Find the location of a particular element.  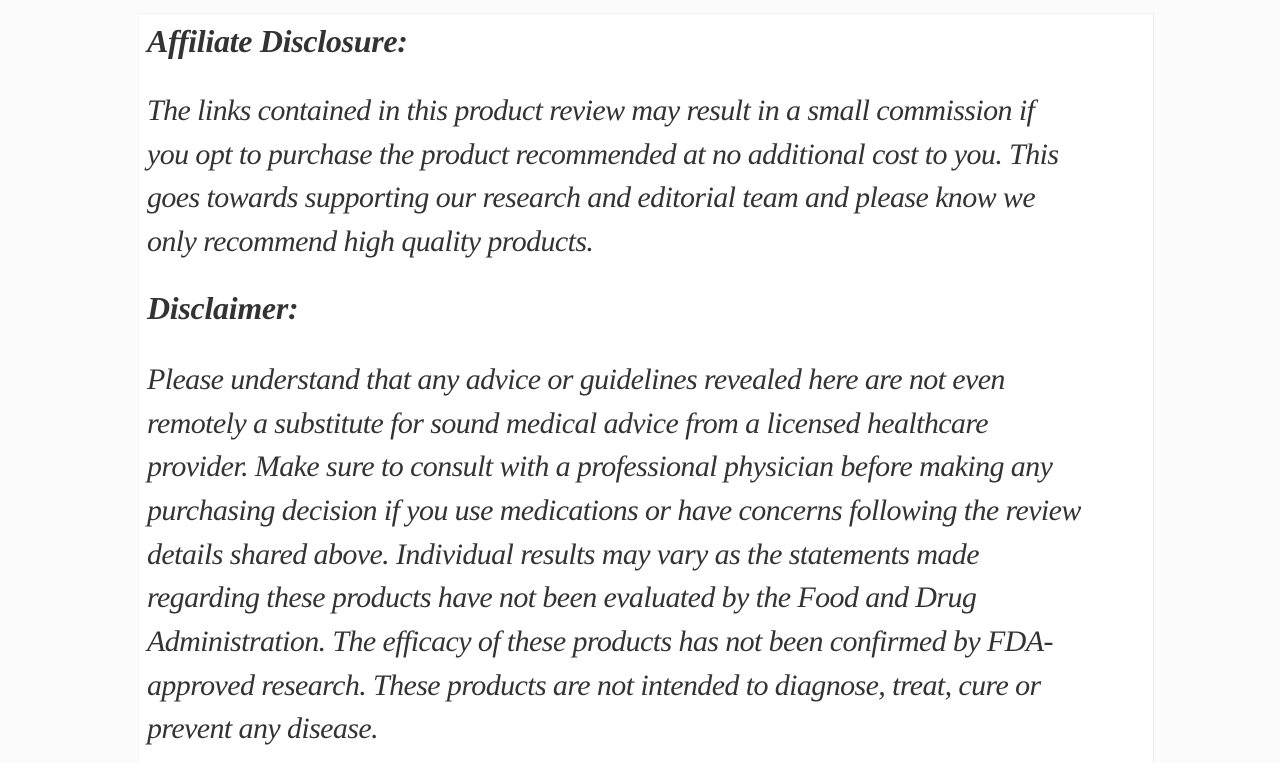

affiliate-disclosure-heading: Affiliate Disclosure: is located at coordinates (277, 41).